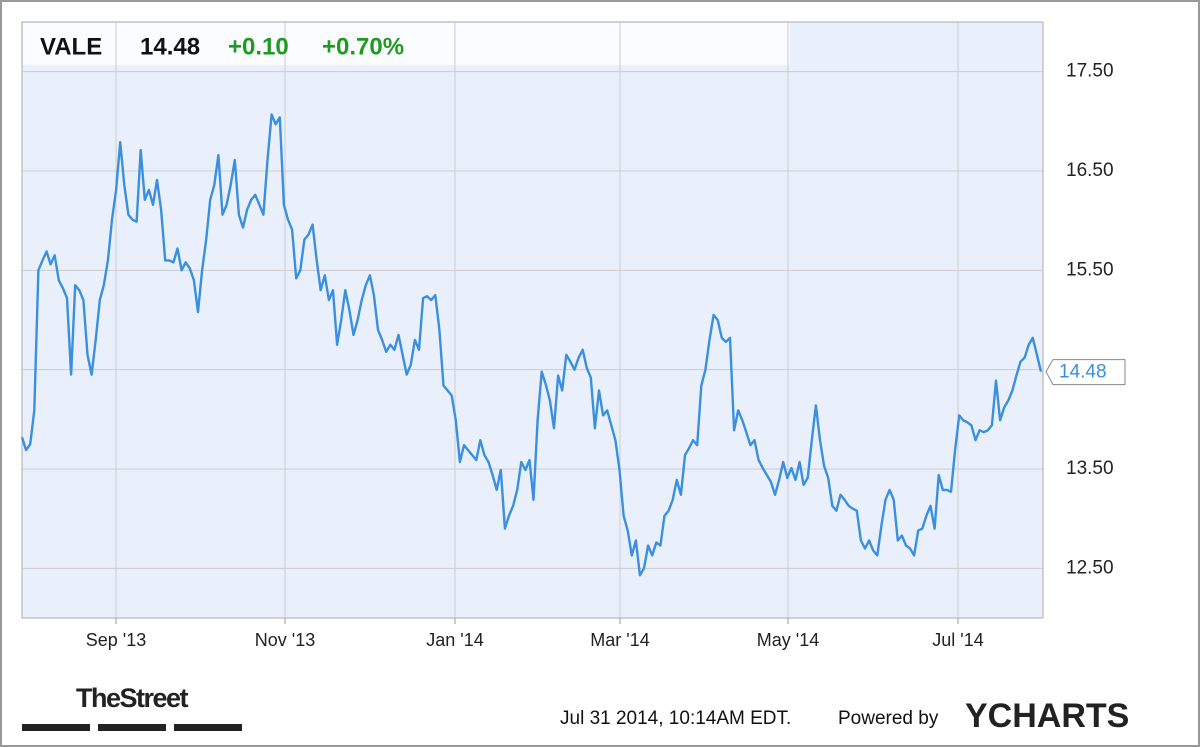 Image resolution: width=1200 pixels, height=747 pixels. I want to click on powered-by: Powered by, so click(888, 718).